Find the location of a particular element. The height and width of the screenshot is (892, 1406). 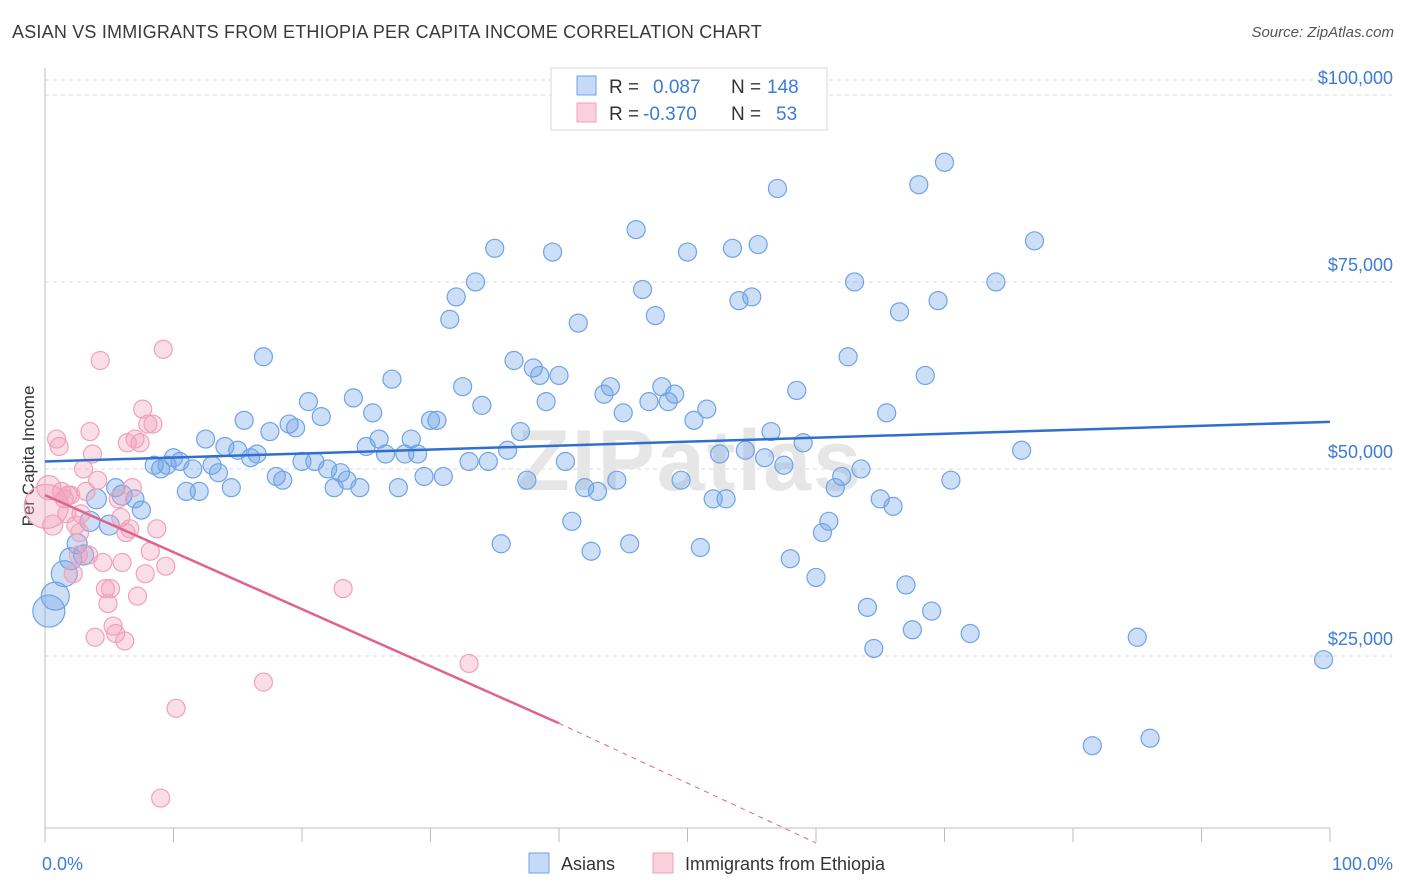

legend-n-value: 148 is located at coordinates (783, 87).